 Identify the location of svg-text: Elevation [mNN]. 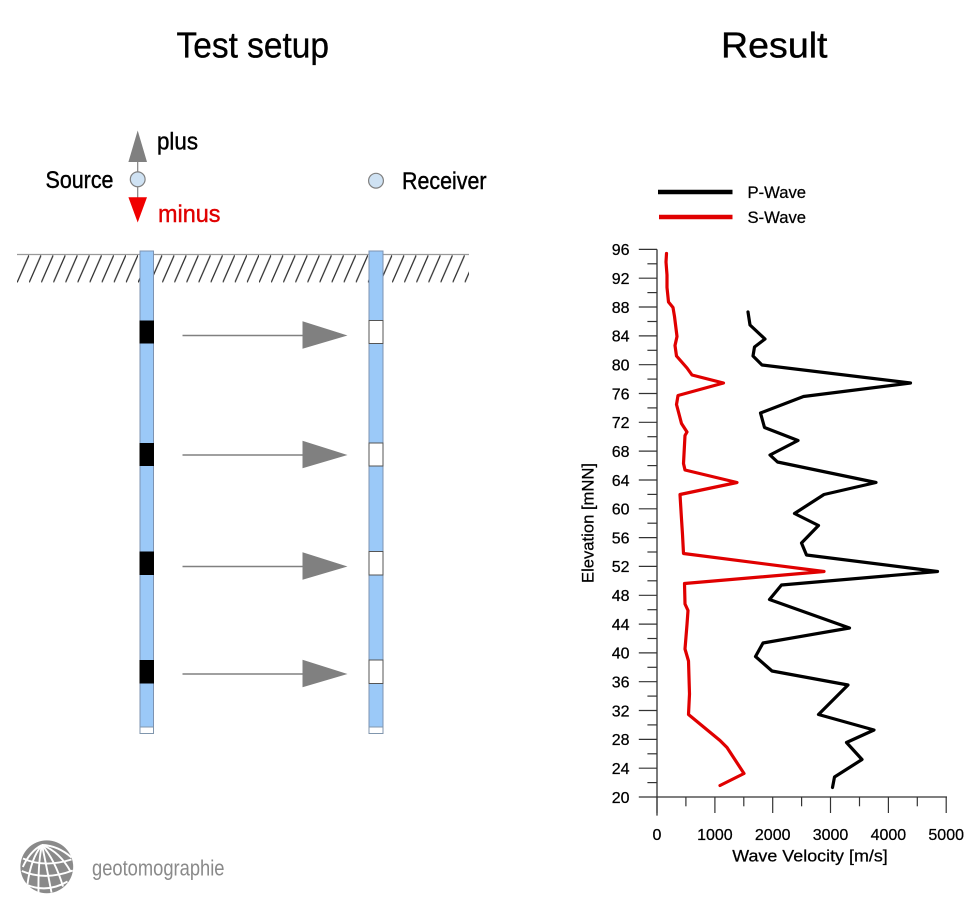
(588, 523).